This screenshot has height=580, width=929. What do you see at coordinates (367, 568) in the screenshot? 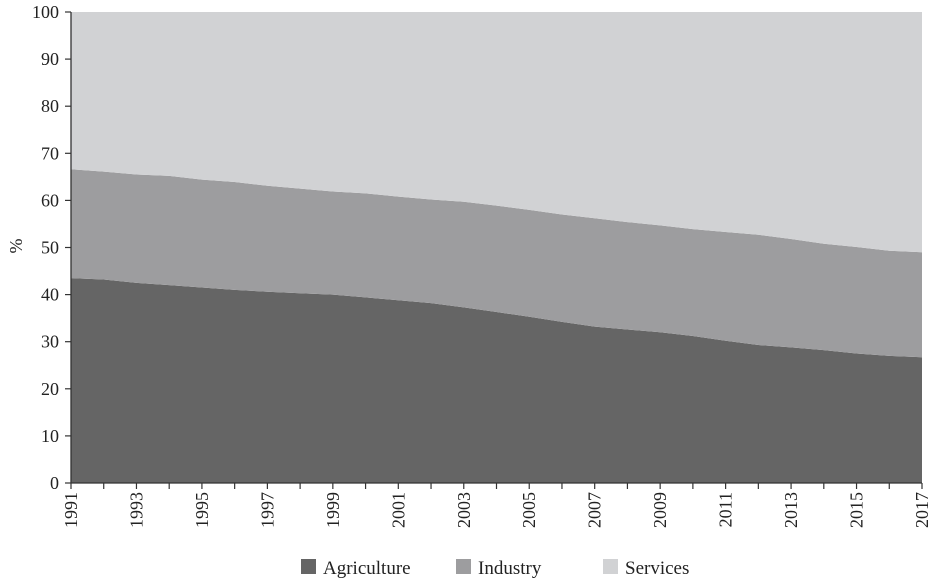
I see `legend-label-agriculture: Agriculture` at bounding box center [367, 568].